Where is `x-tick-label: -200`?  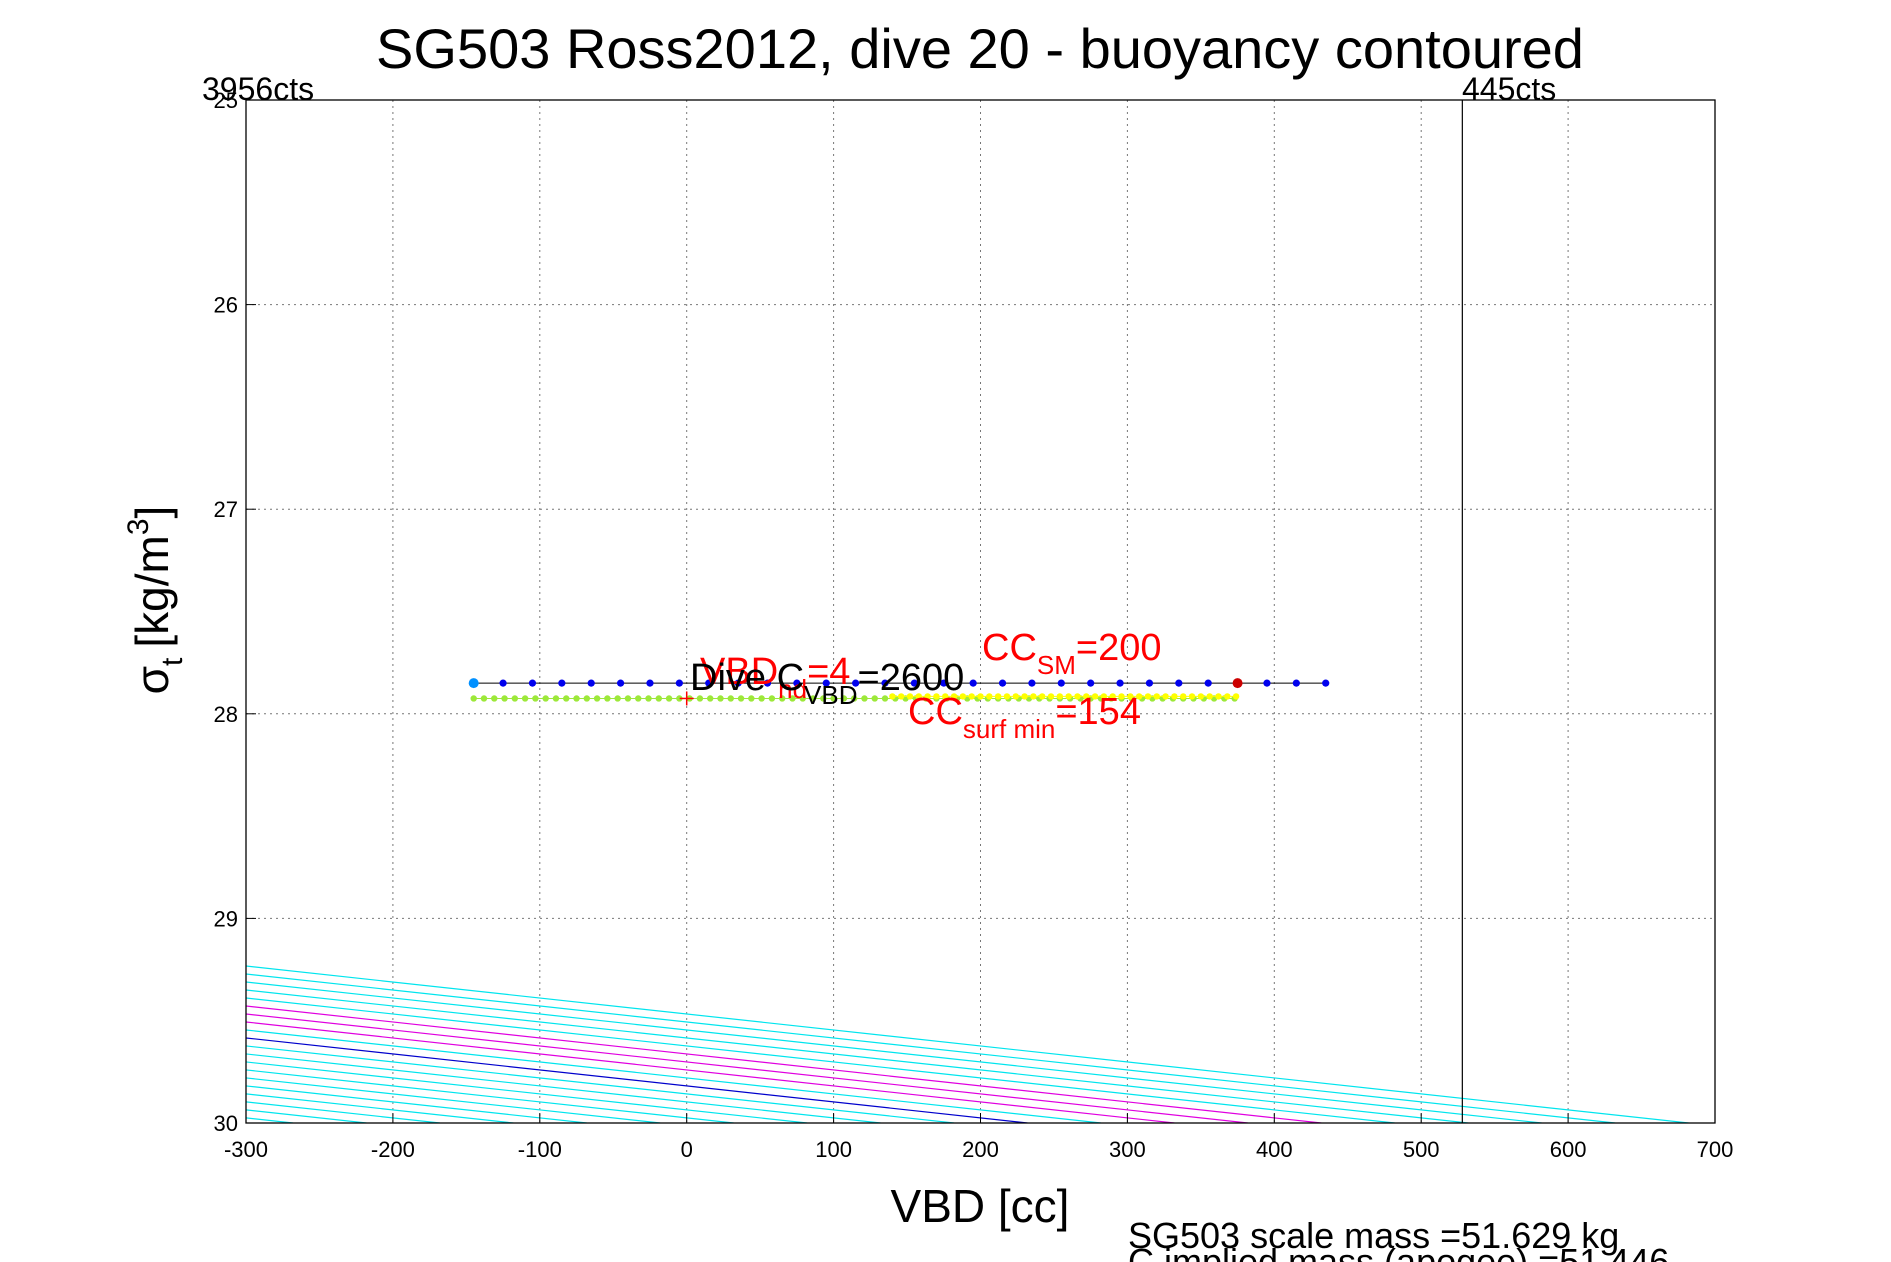
x-tick-label: -200 is located at coordinates (393, 1149).